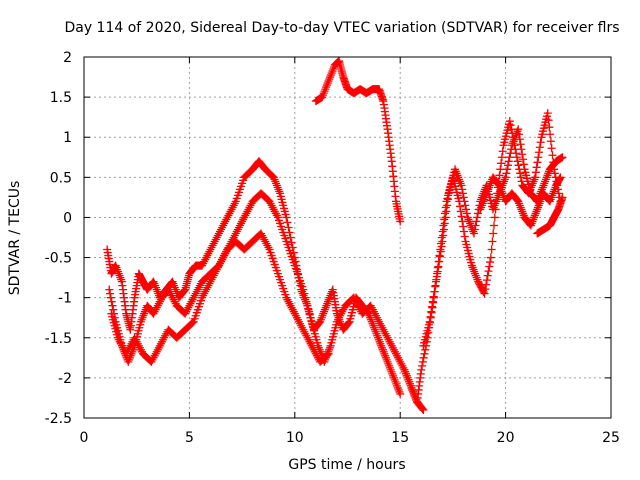 The width and height of the screenshot is (640, 480). What do you see at coordinates (520, 201) in the screenshot?
I see `data-series` at bounding box center [520, 201].